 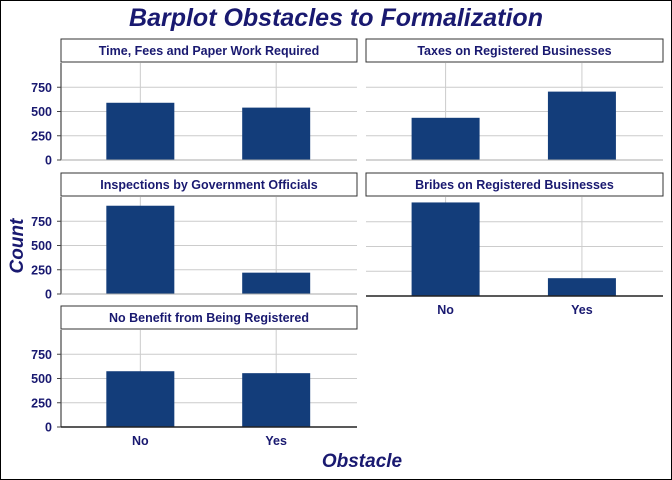 I want to click on panel-title: No Benefit from Being Registered, so click(x=209, y=318).